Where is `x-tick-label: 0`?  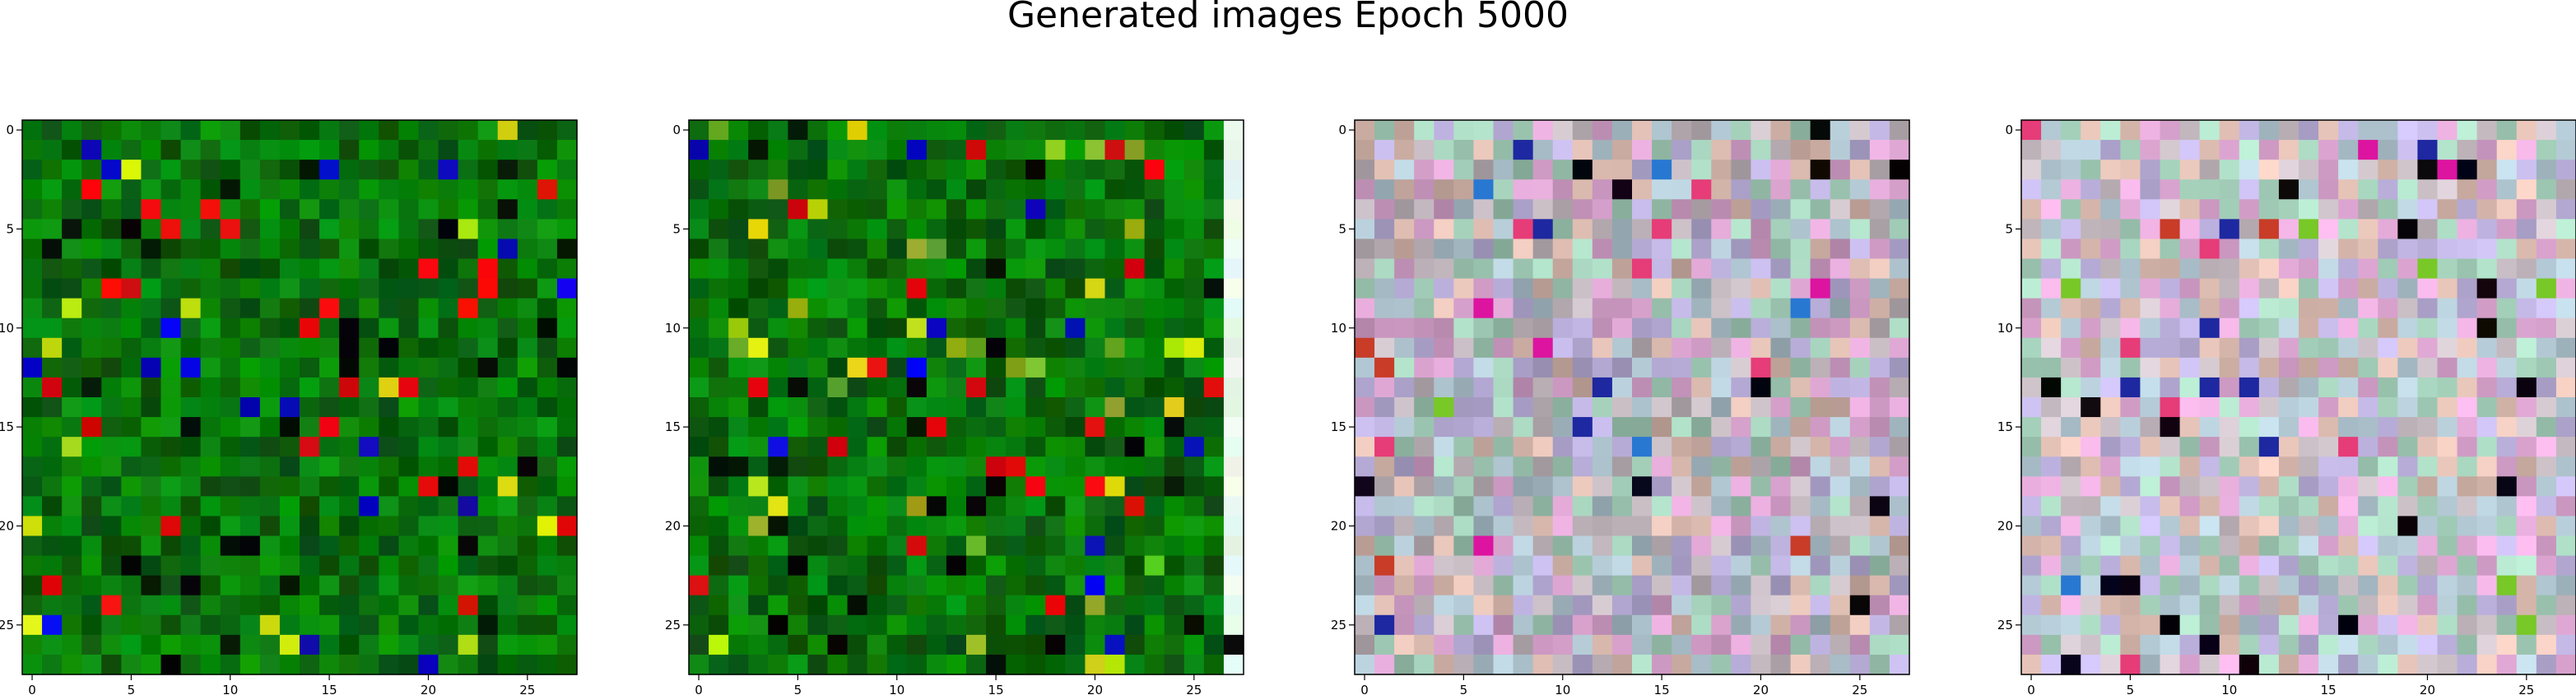 x-tick-label: 0 is located at coordinates (699, 689).